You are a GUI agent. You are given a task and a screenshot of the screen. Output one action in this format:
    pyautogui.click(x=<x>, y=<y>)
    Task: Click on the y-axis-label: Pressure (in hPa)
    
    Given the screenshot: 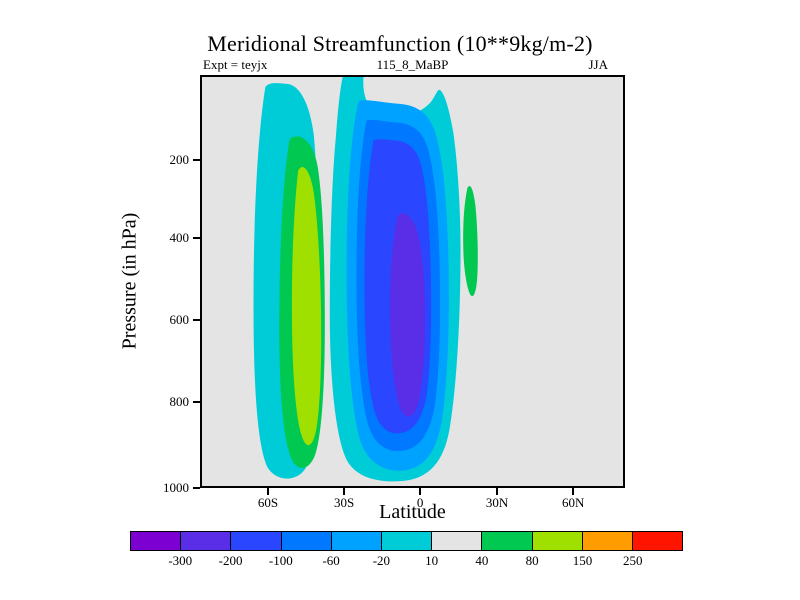 What is the action you would take?
    pyautogui.click(x=129, y=281)
    